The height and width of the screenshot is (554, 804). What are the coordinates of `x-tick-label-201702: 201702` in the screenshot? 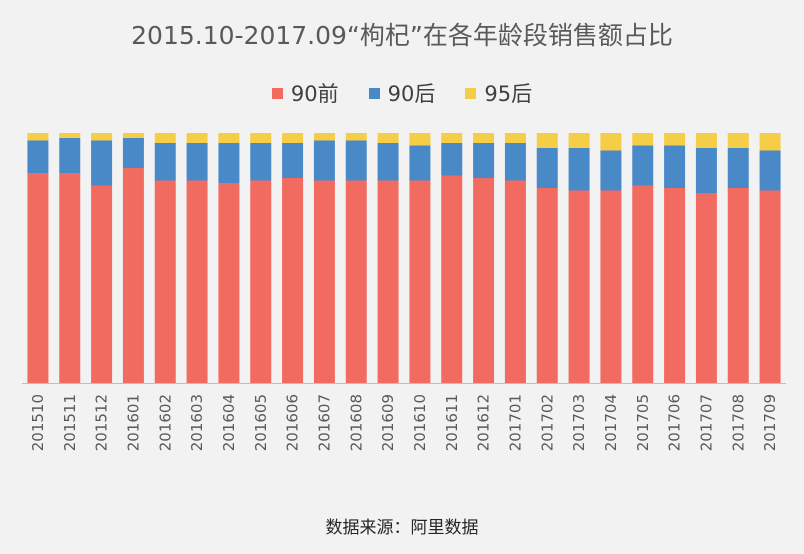 It's located at (547, 422).